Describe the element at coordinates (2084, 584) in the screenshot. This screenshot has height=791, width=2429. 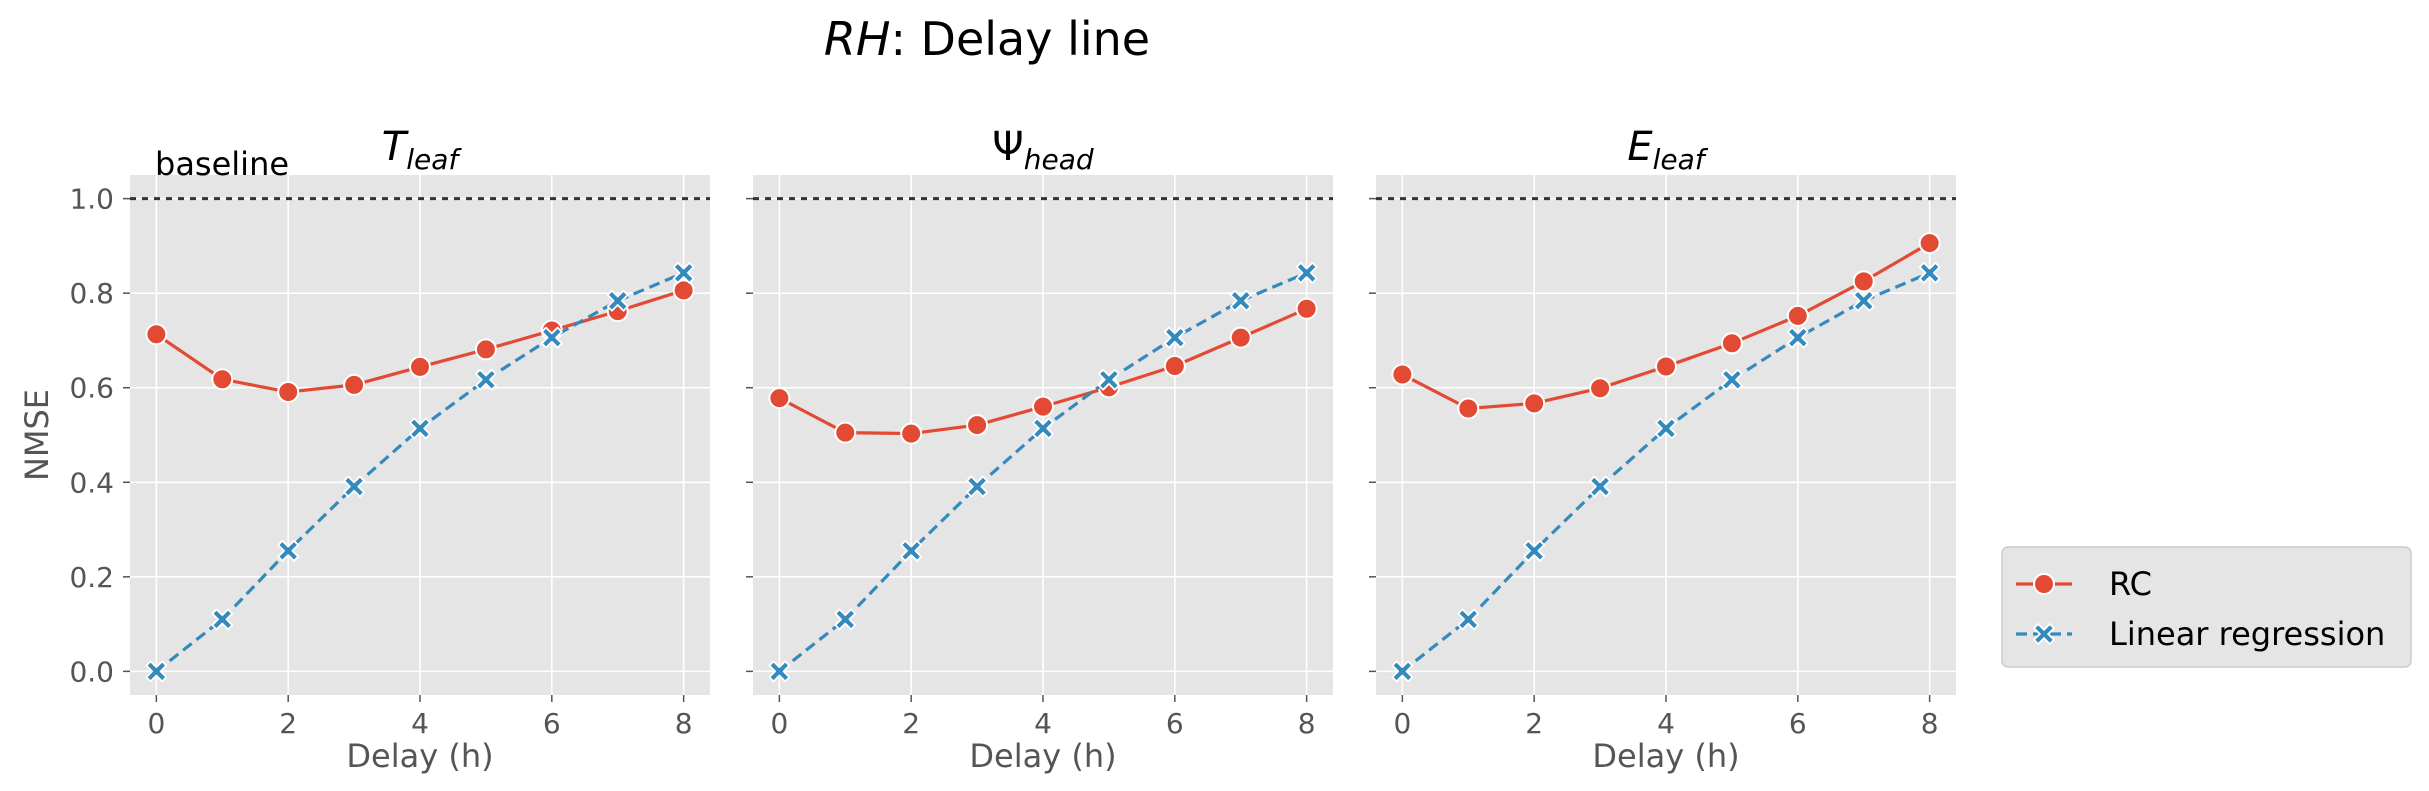
I see `legend-entry: RC` at that location.